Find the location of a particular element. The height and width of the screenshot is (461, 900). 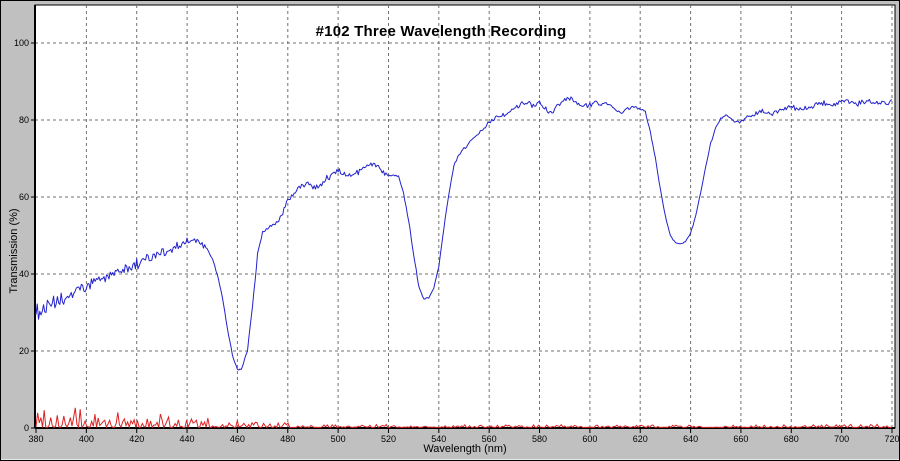

y-tick-label: 60 is located at coordinates (24, 197).